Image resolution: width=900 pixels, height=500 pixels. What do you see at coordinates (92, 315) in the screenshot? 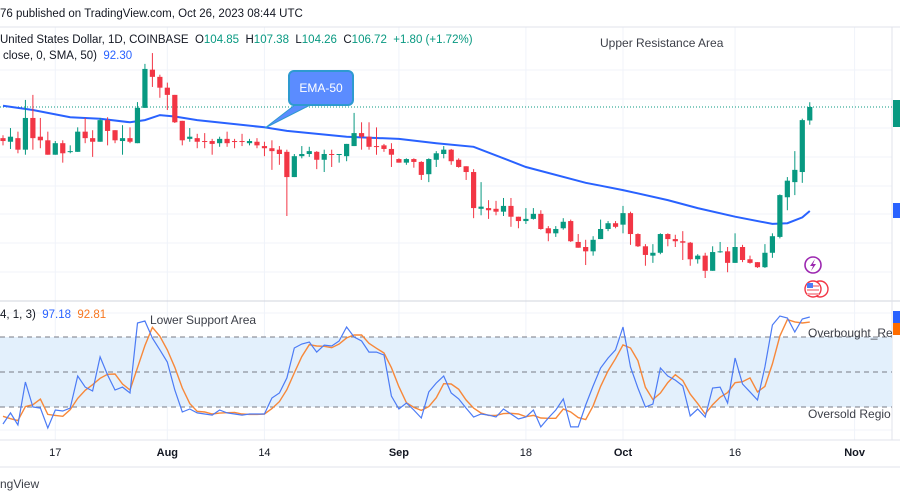
I see `stoch-d-value: 92.81` at bounding box center [92, 315].